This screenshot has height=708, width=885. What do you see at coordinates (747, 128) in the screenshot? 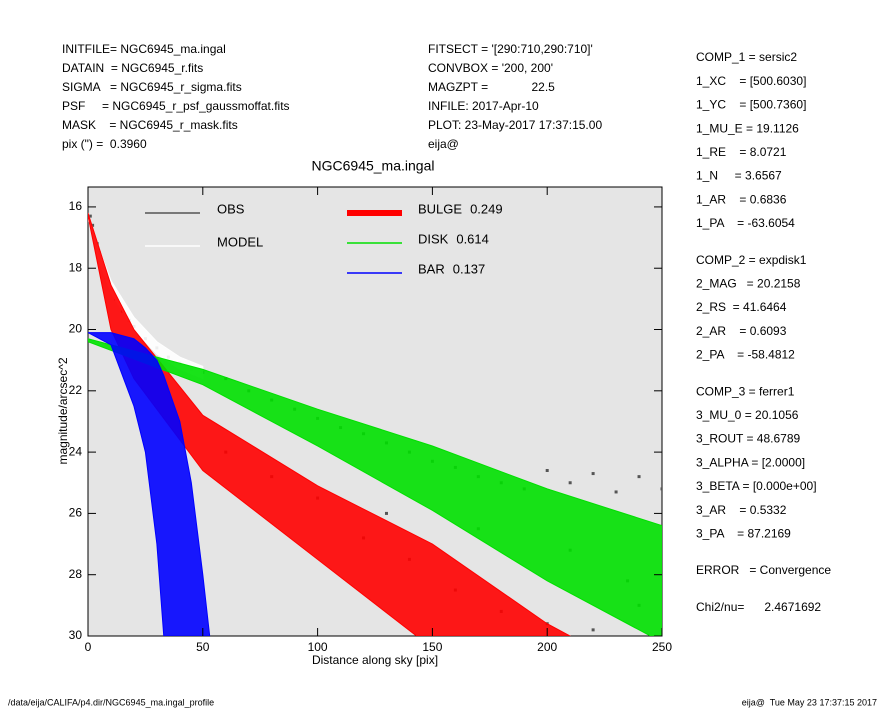
I see `param-line: 1_MU_E = 19.1126` at bounding box center [747, 128].